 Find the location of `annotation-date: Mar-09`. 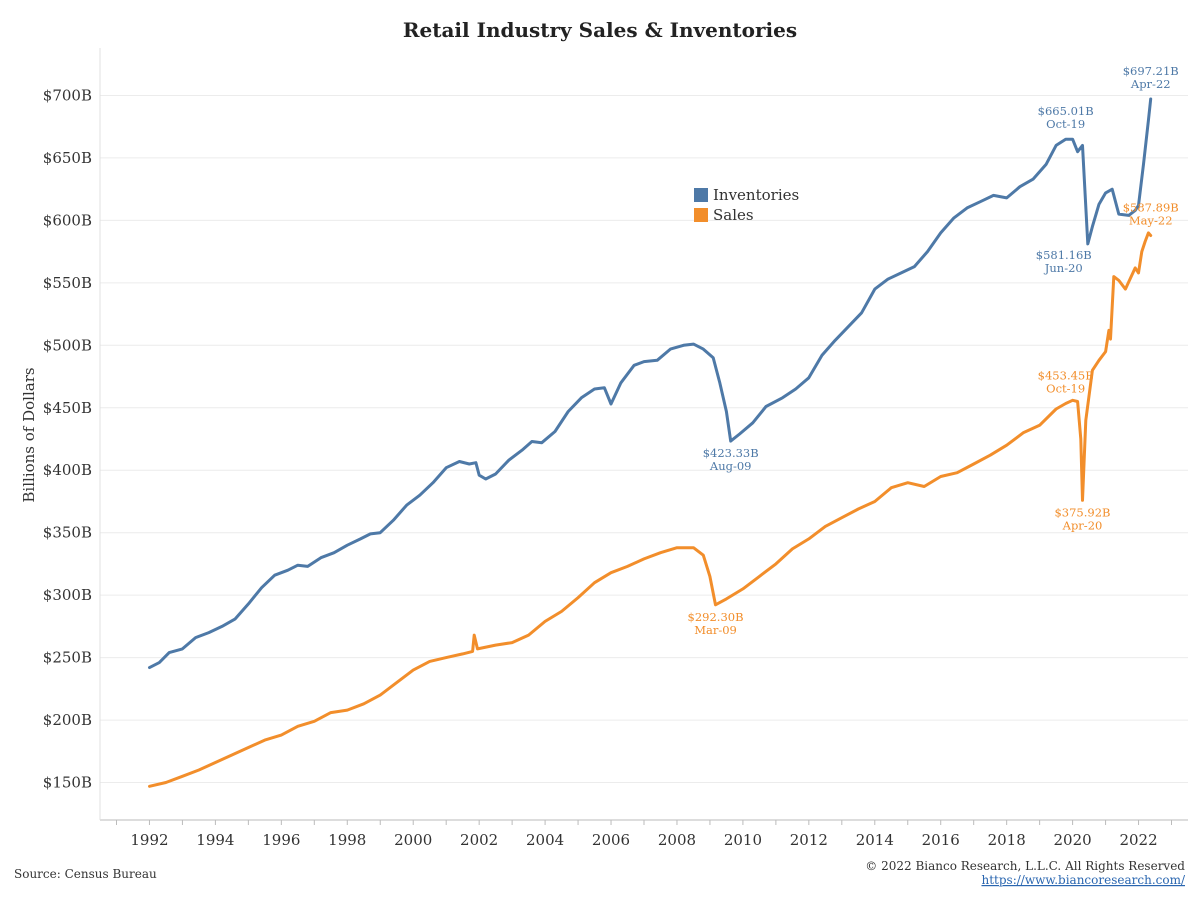

annotation-date: Mar-09 is located at coordinates (715, 630).